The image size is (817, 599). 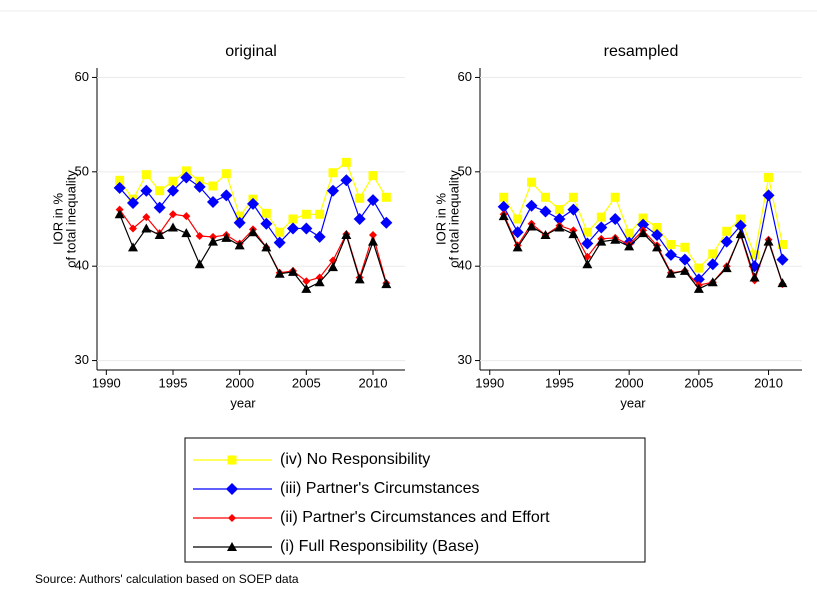 What do you see at coordinates (559, 382) in the screenshot?
I see `x-tick-label: 1995` at bounding box center [559, 382].